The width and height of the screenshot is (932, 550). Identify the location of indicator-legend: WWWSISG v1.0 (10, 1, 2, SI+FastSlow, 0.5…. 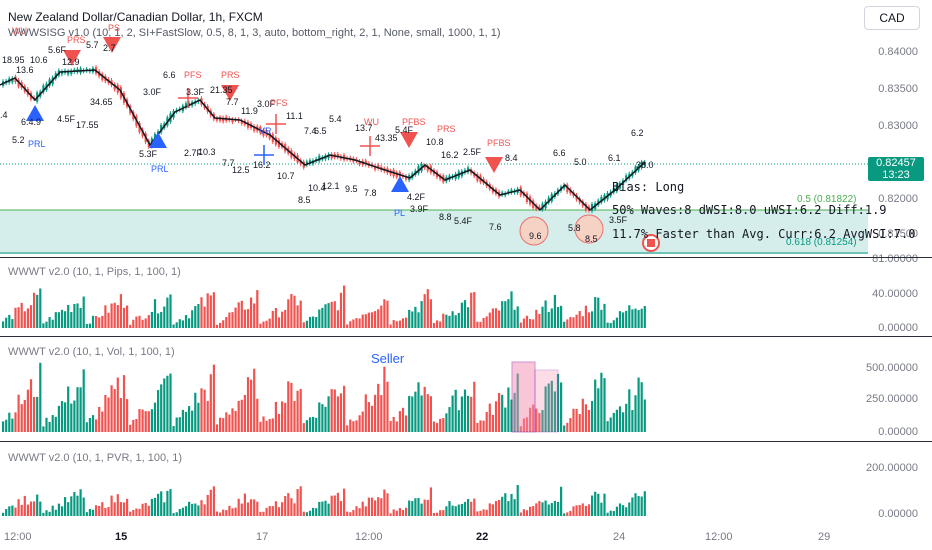
(254, 33).